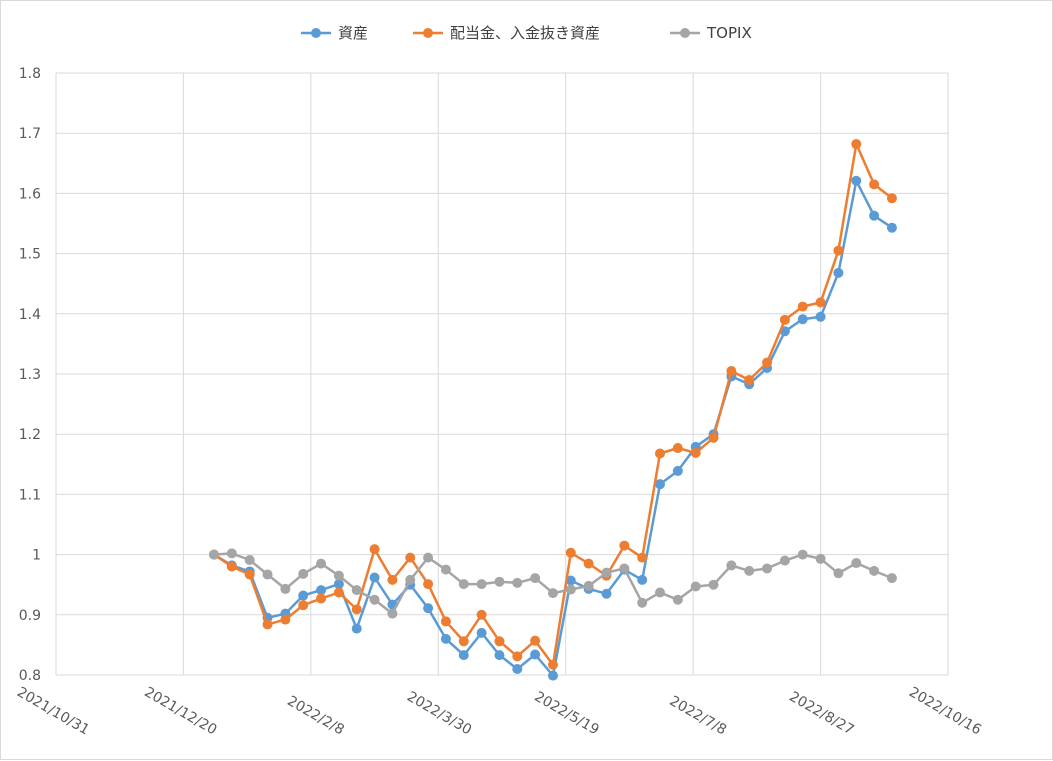 Image resolution: width=1053 pixels, height=761 pixels. I want to click on legend: 資産 配当金、入金抜き資産 TOPIX, so click(526, 33).